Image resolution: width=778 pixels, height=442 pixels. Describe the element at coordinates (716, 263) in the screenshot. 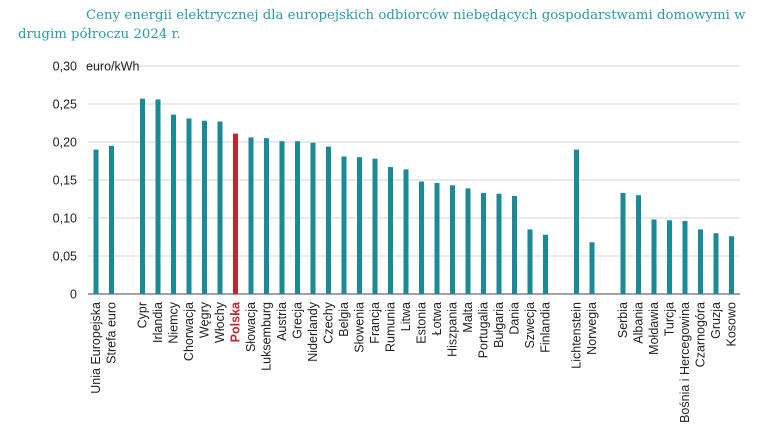

I see `bar-gruzja` at that location.